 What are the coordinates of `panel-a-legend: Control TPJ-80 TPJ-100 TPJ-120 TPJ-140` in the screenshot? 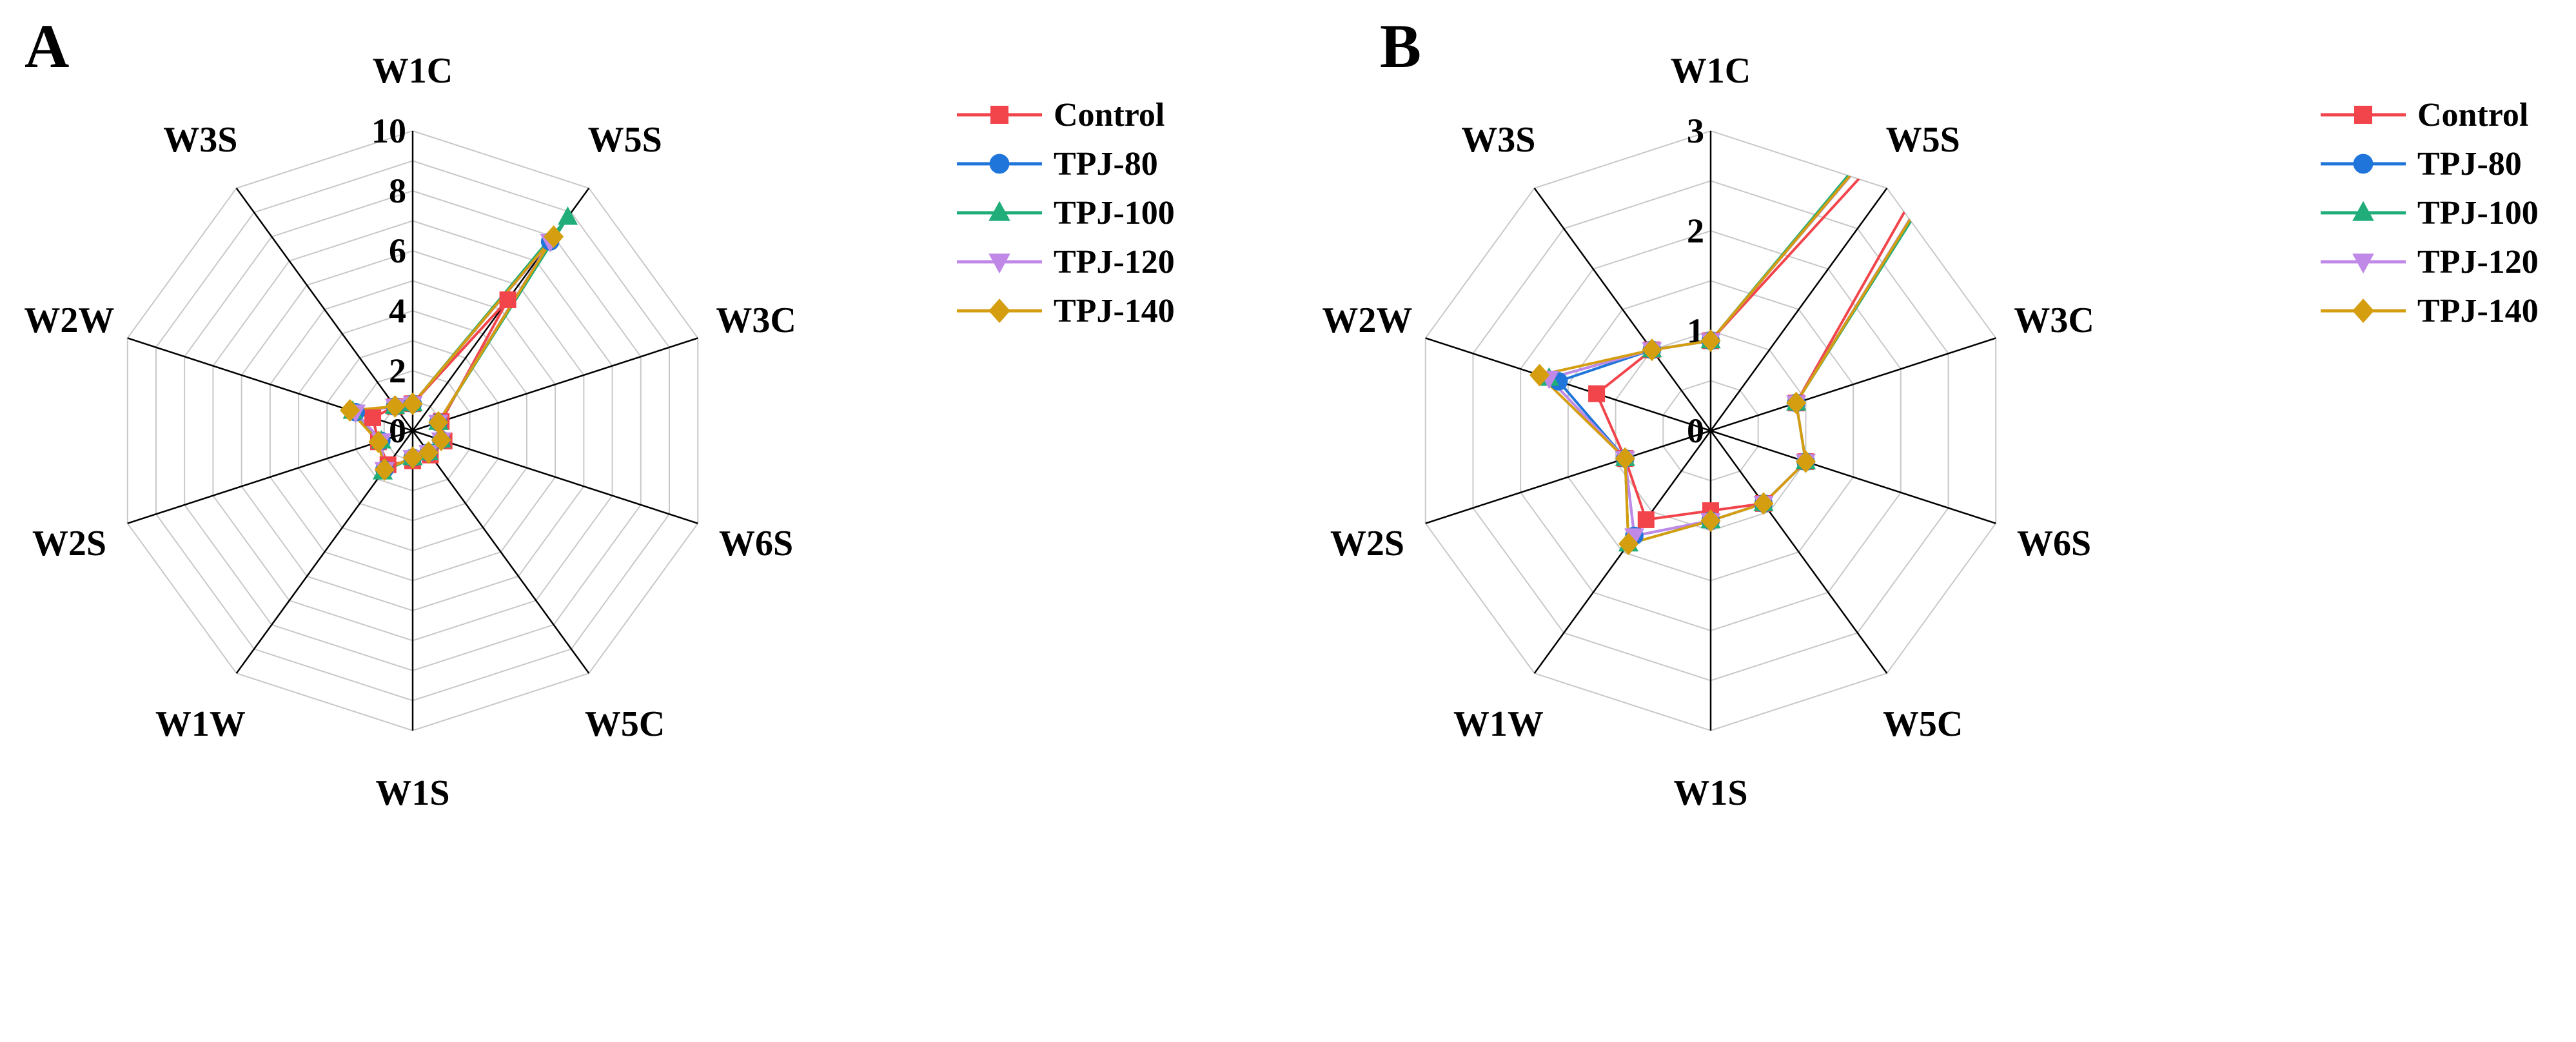 It's located at (1064, 212).